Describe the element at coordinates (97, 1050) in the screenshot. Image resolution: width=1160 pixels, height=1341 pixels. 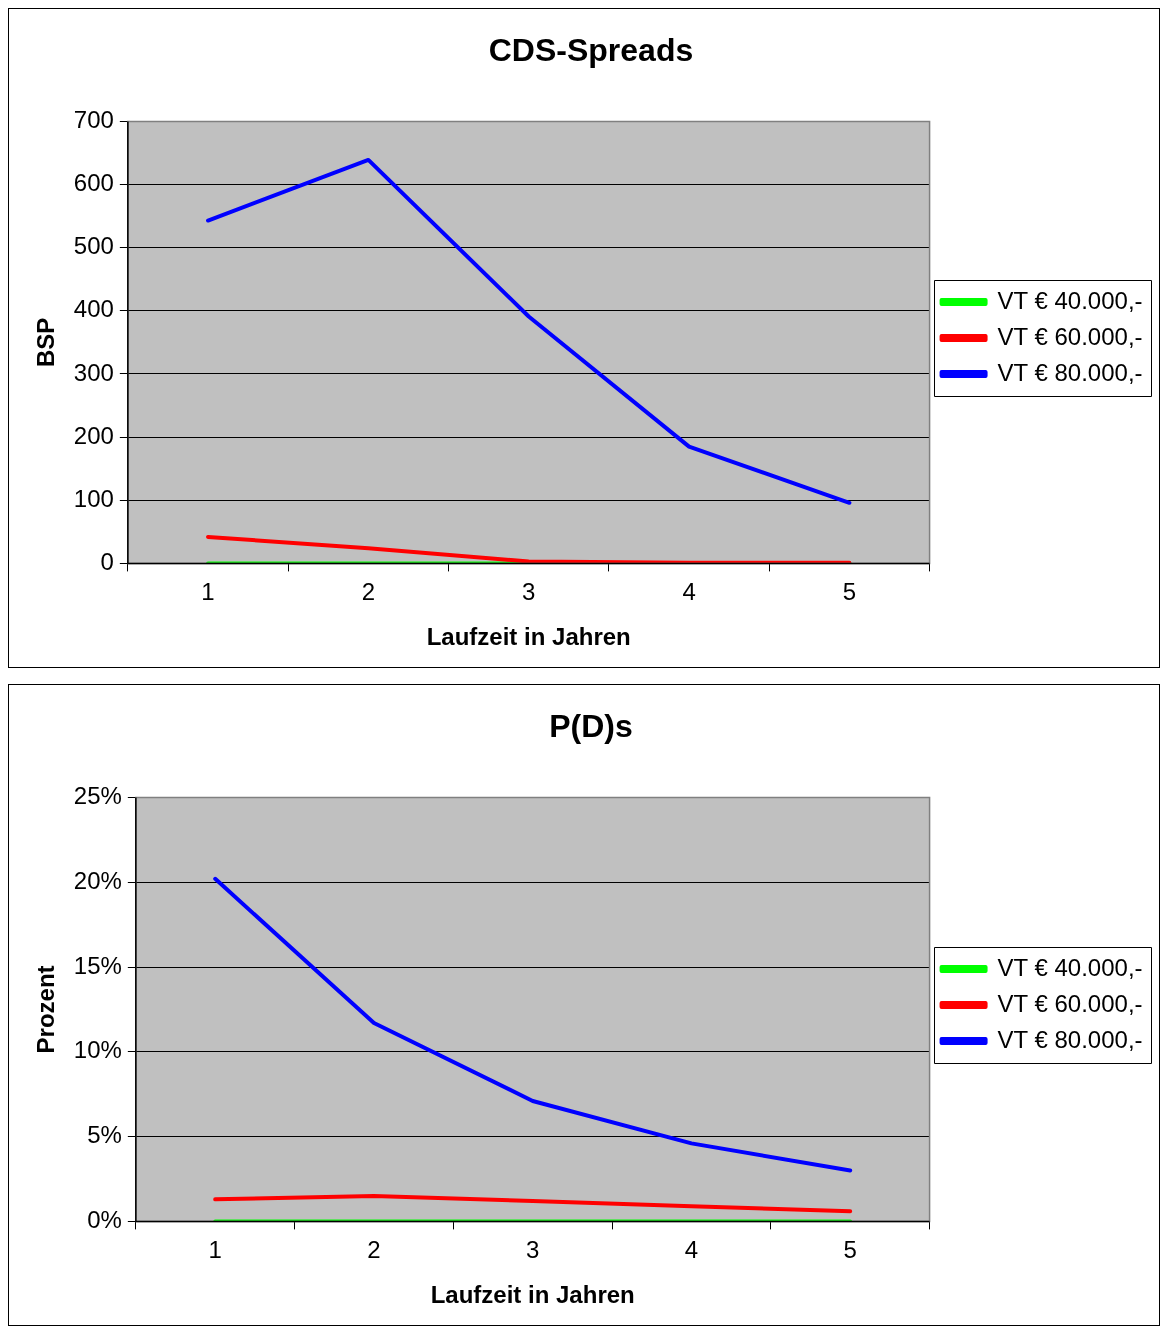
I see `y-tick-label: 10%` at that location.